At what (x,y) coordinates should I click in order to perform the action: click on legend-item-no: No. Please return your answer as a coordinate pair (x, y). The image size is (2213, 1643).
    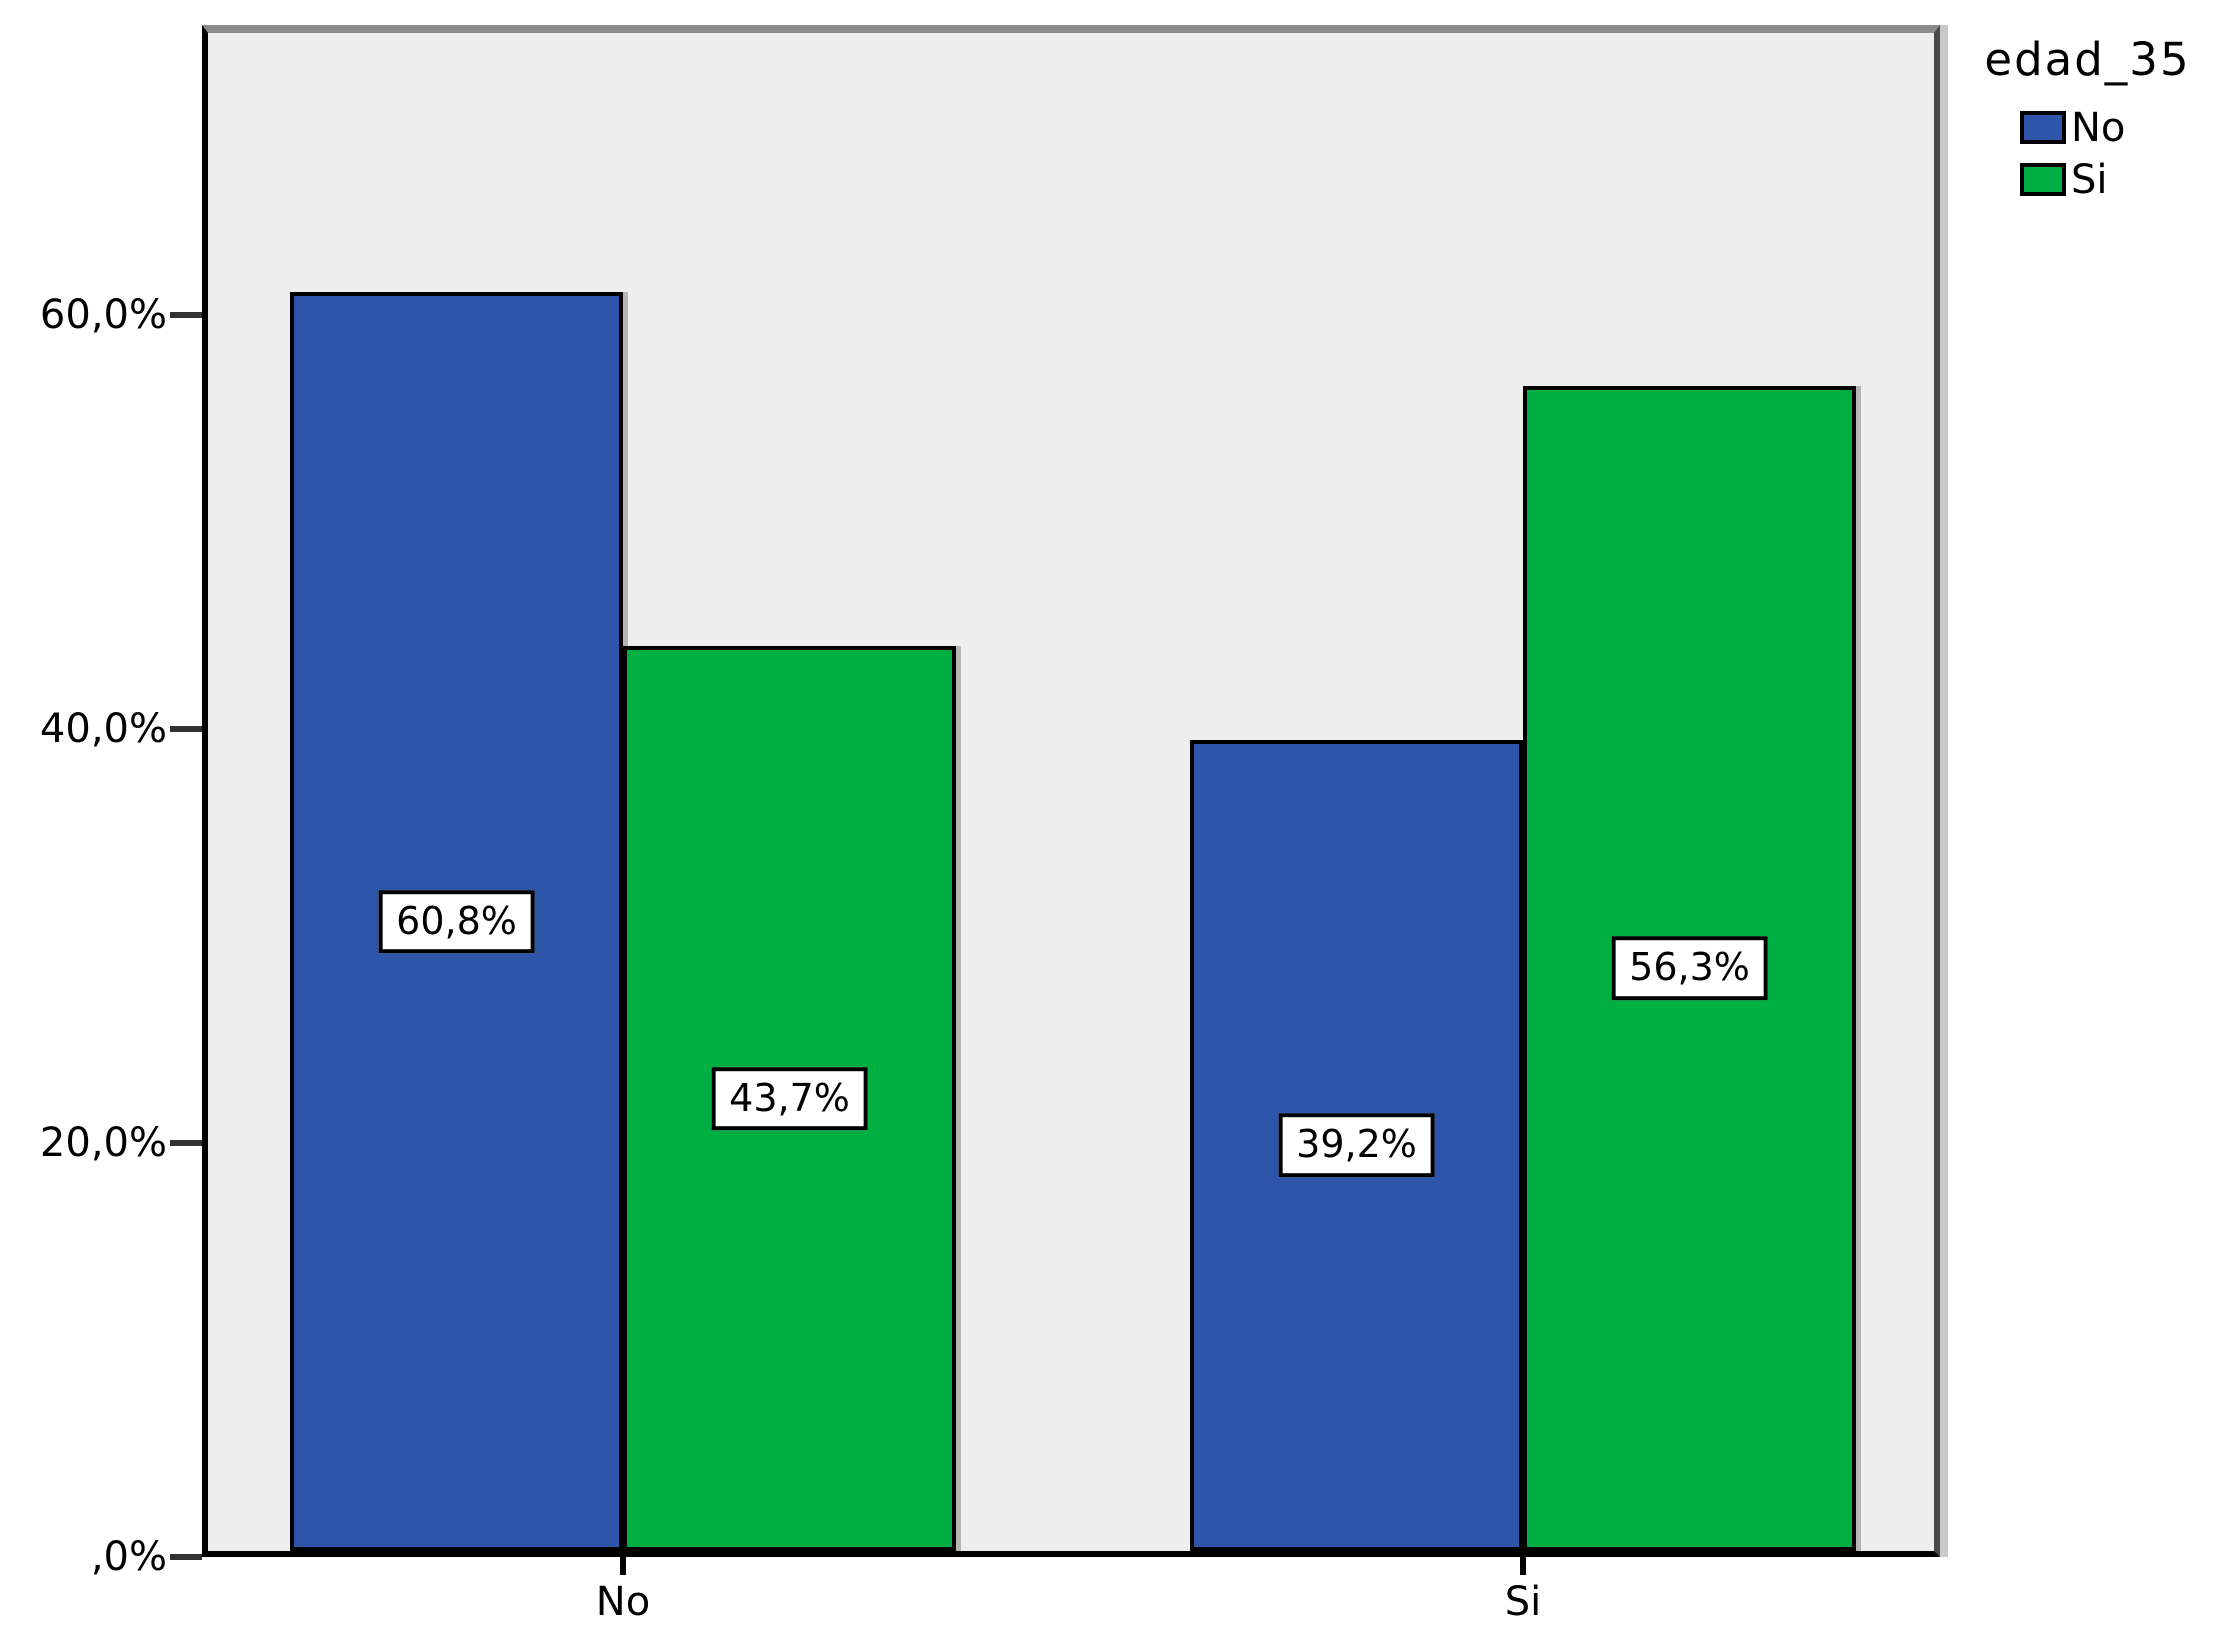
    Looking at the image, I should click on (2116, 128).